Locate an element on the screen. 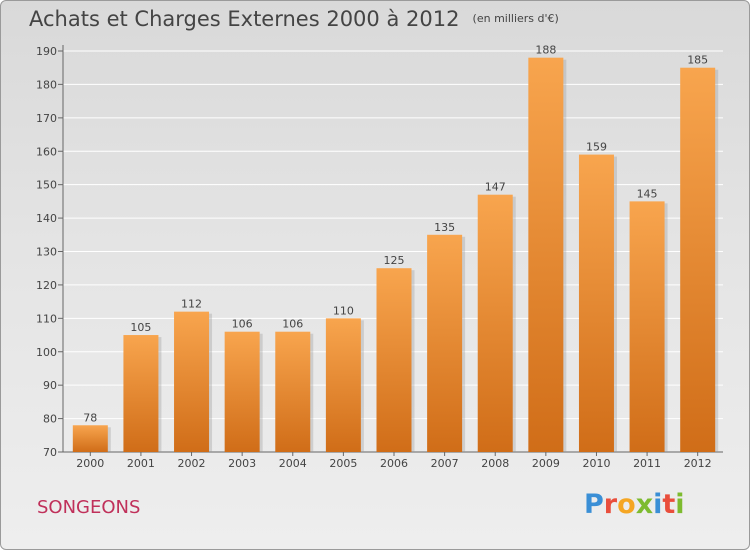  logo-letter: t is located at coordinates (669, 504).